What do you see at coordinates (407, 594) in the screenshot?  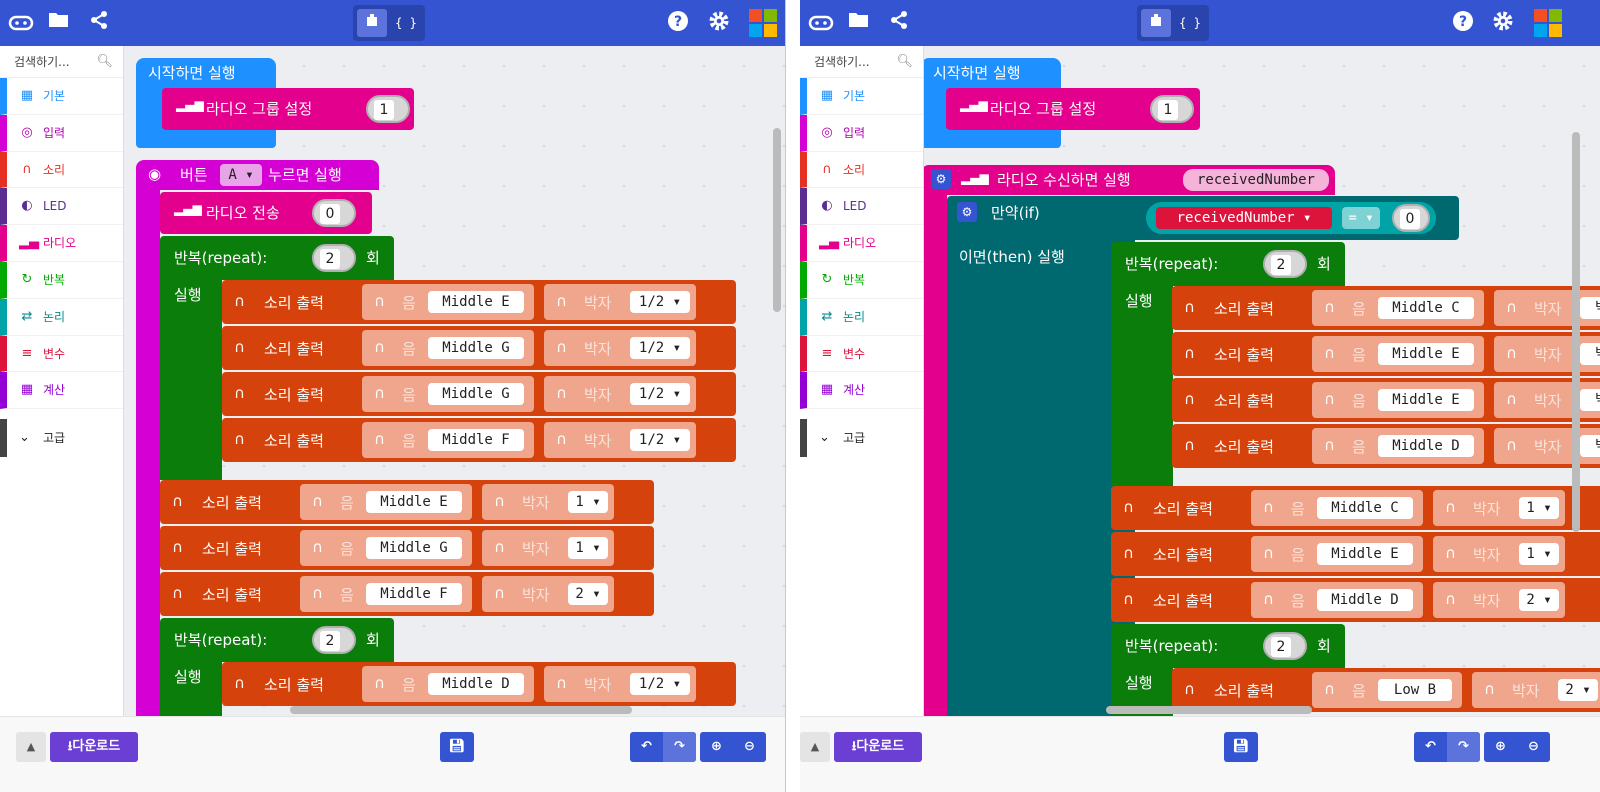 I see `play-tone-block: ∩ 소리 출력 ∩ 음 Middle F ∩ 박자 2 ▾` at bounding box center [407, 594].